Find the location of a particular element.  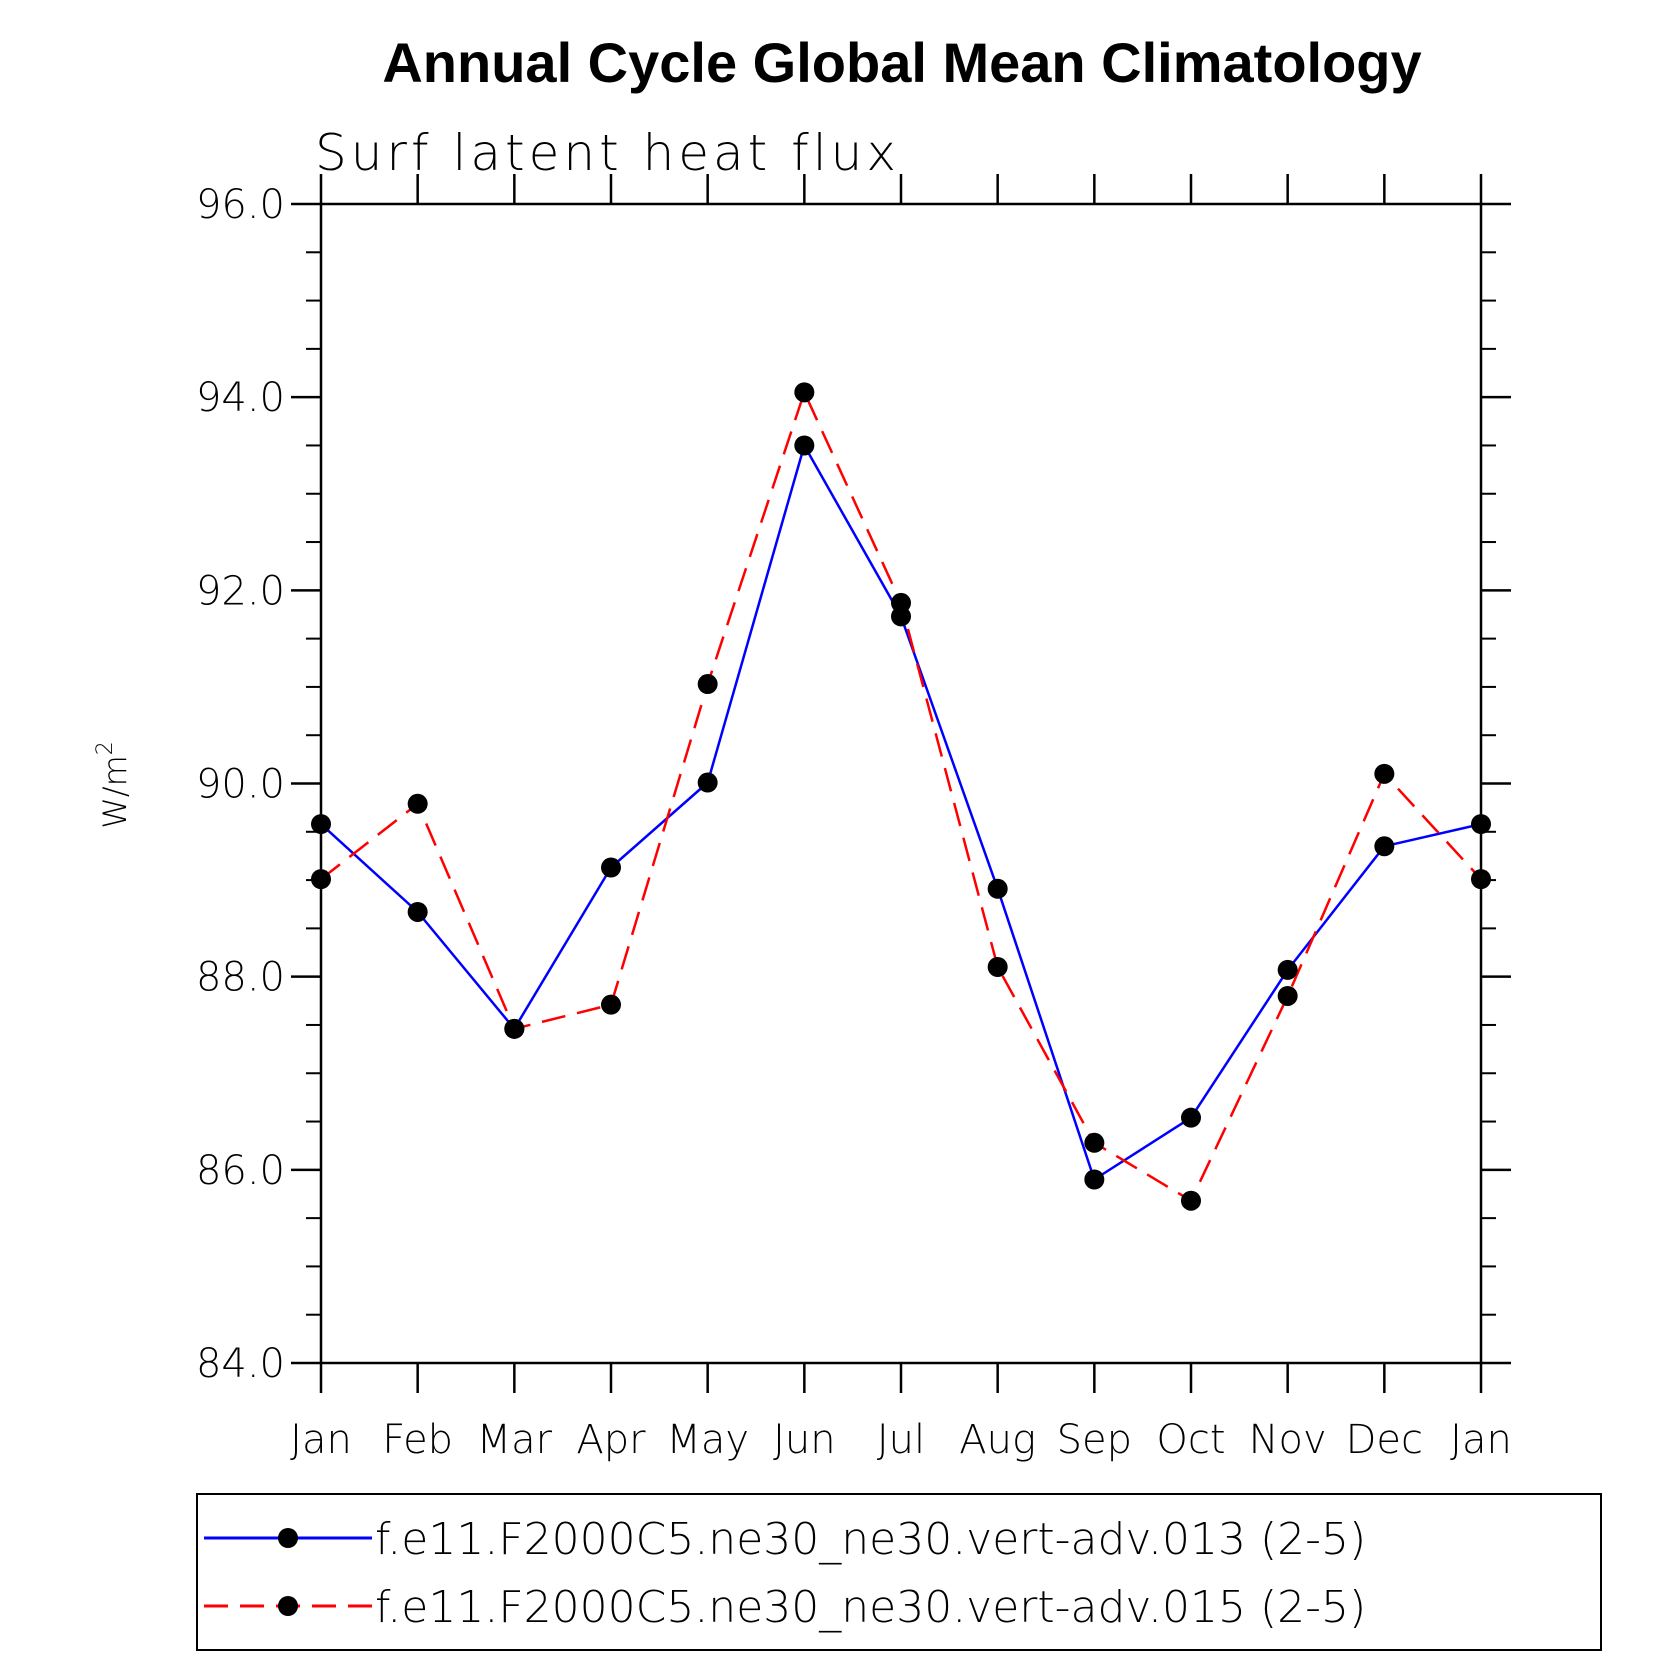

x-tick-label: May is located at coordinates (707, 1440).